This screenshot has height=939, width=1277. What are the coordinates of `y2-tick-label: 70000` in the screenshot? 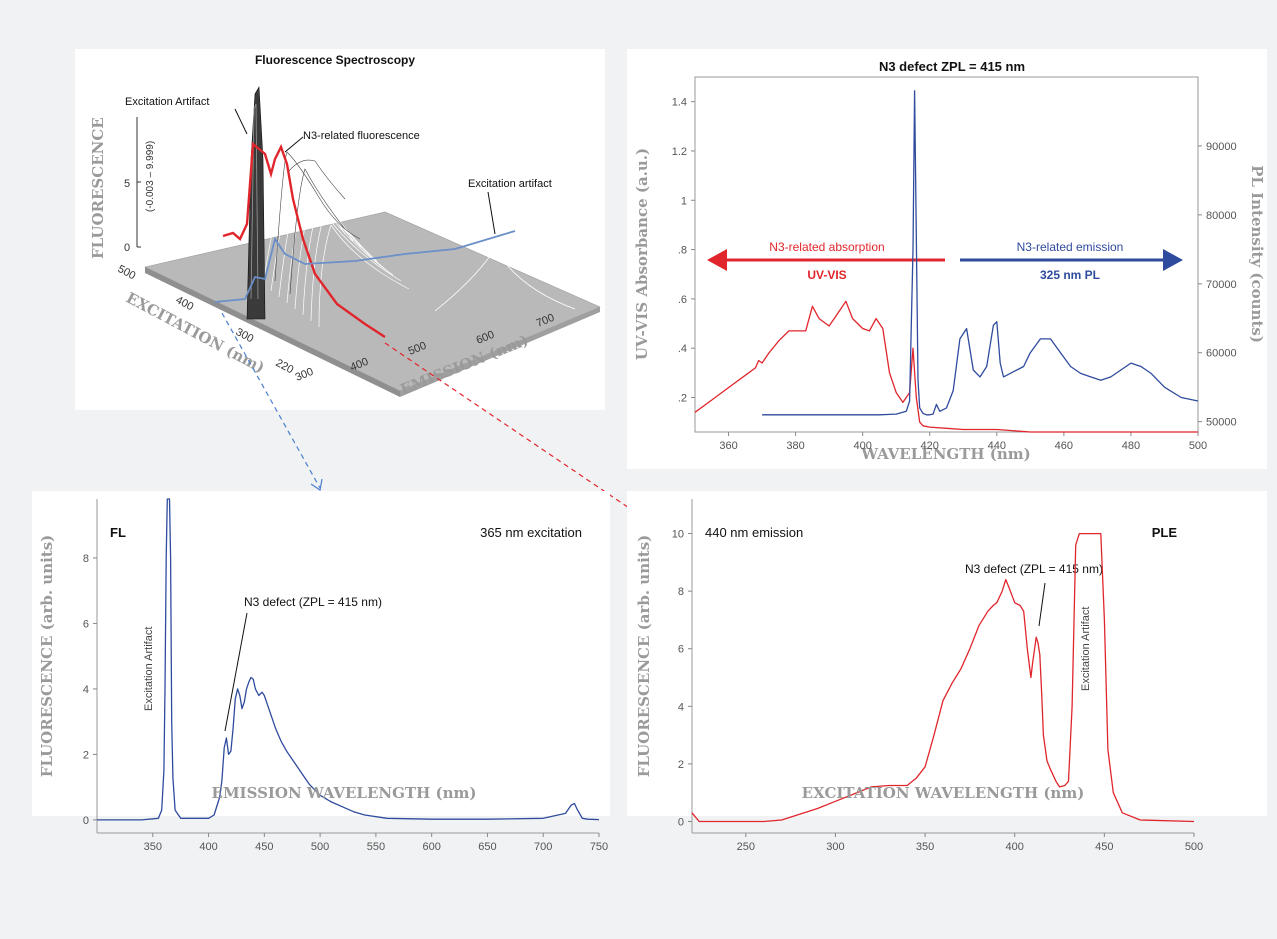 It's located at (1221, 285).